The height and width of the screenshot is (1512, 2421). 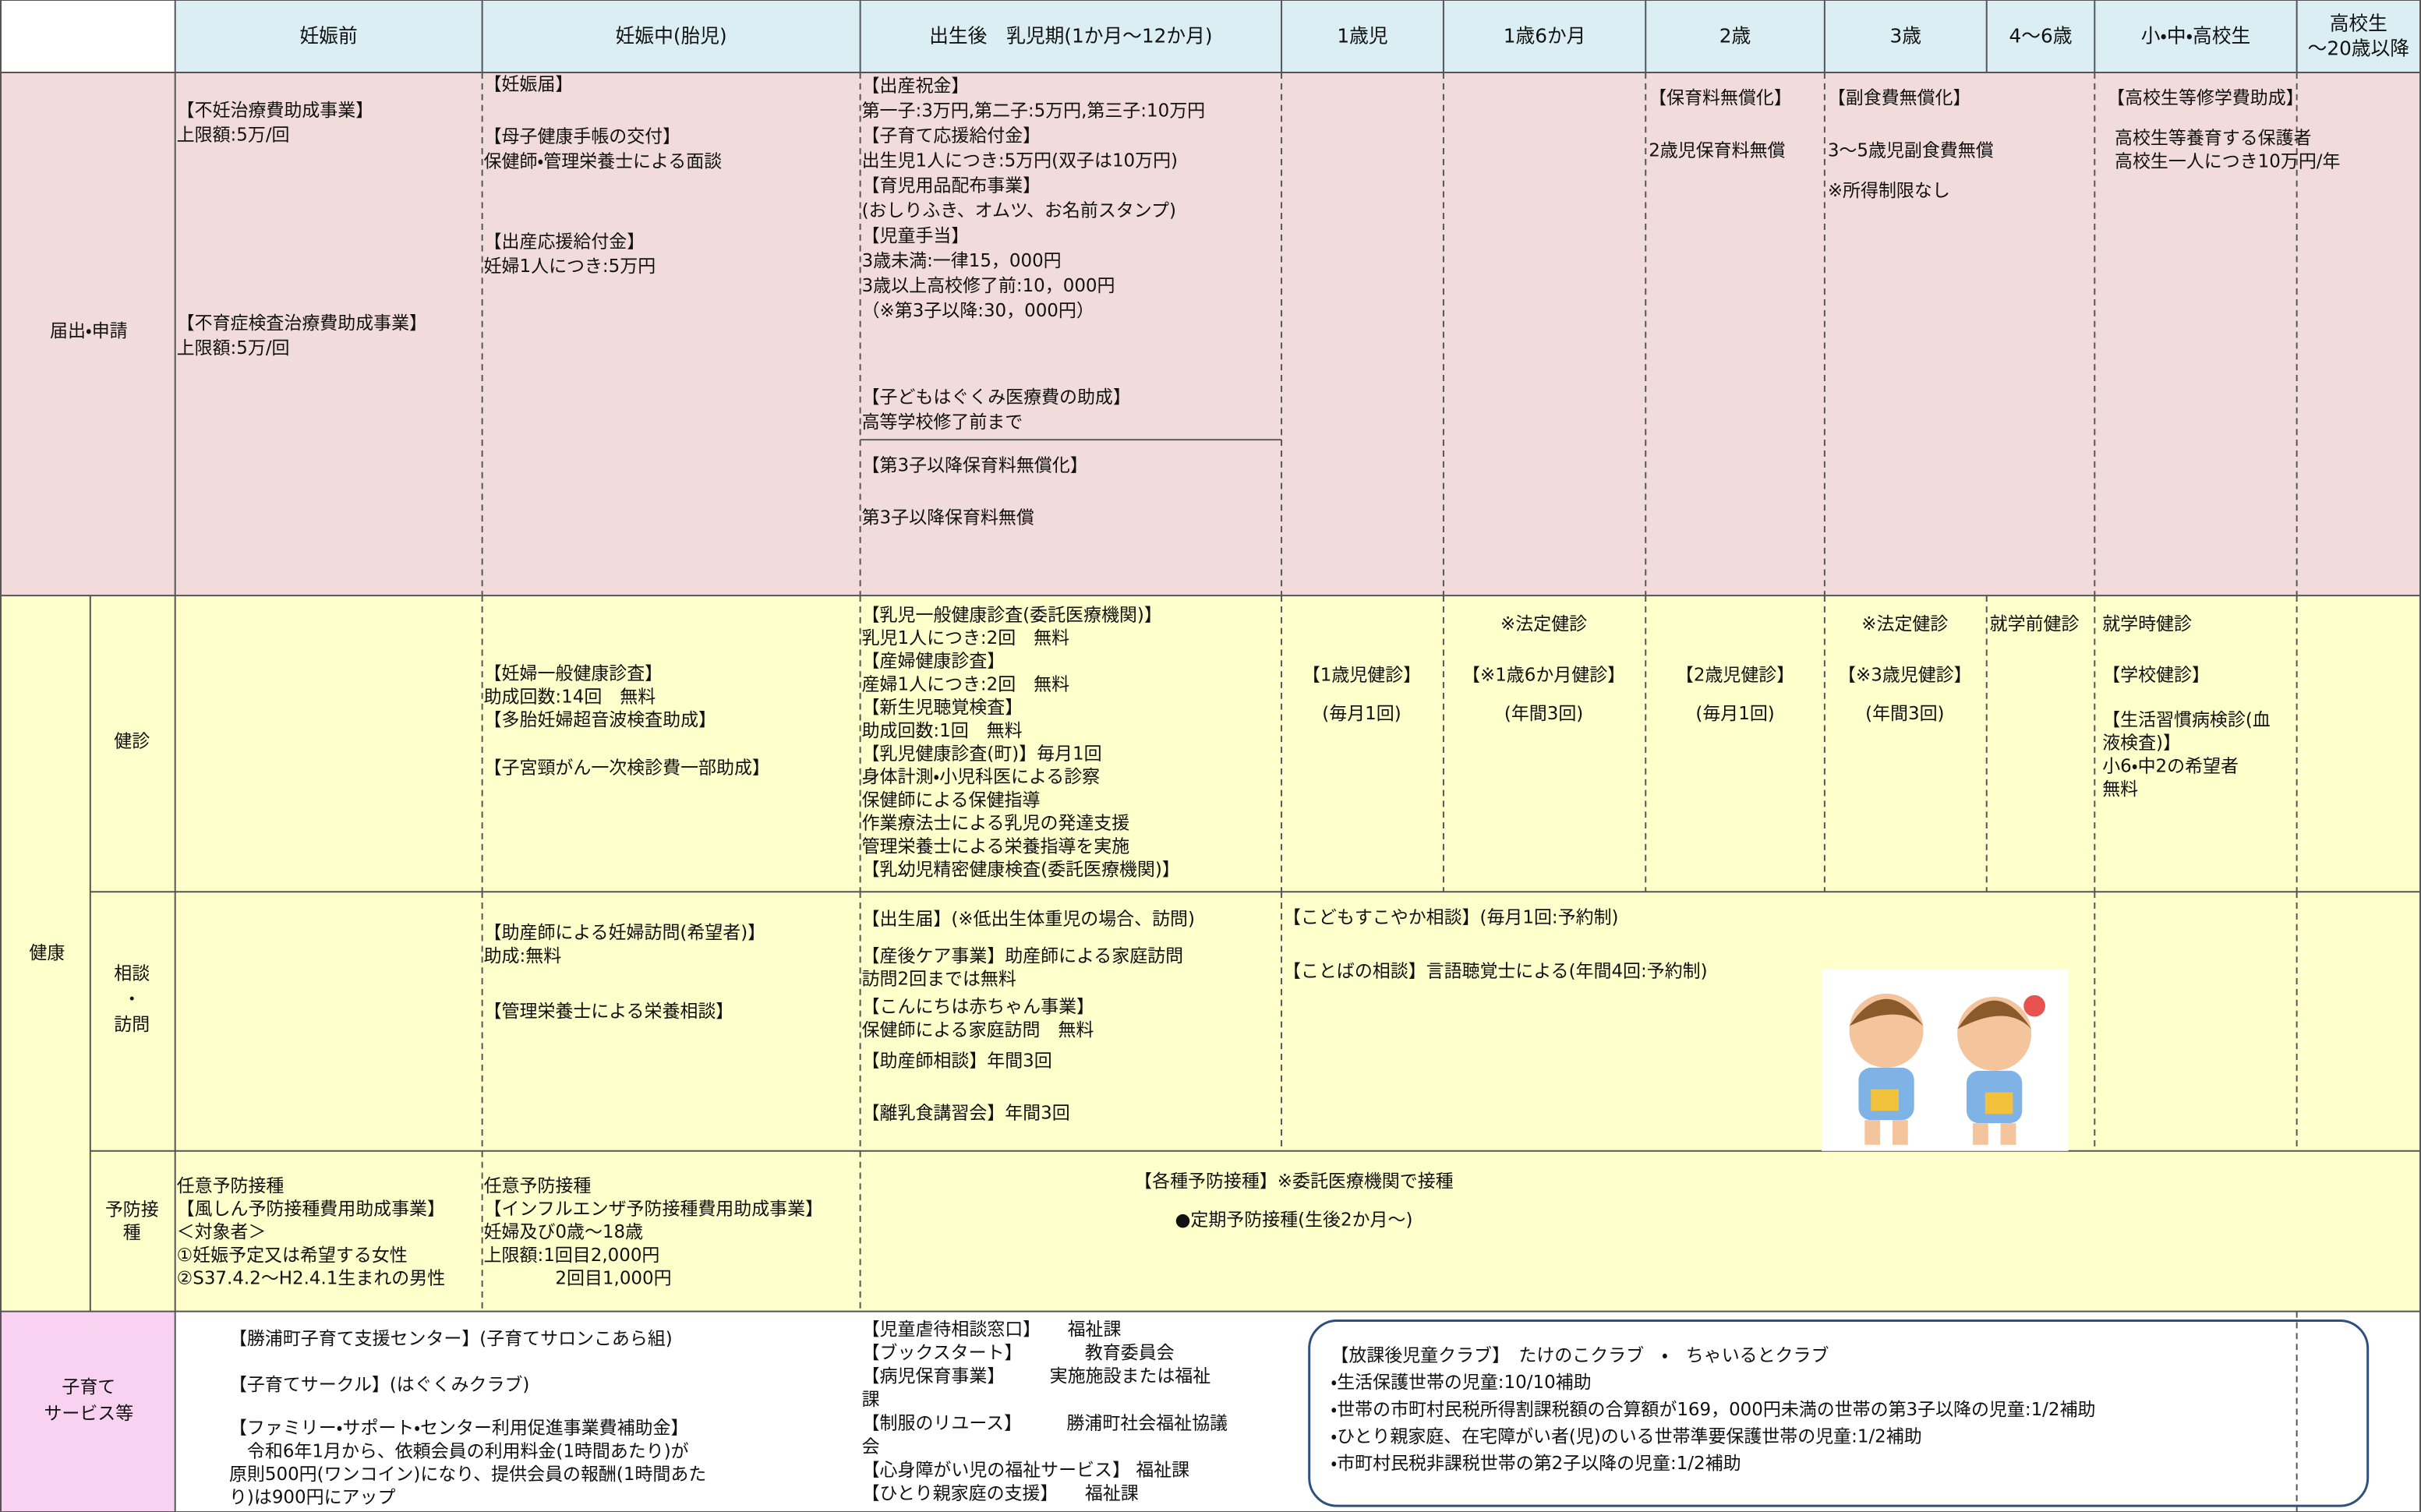 What do you see at coordinates (582, 137) in the screenshot?
I see `cell-text: 【母子健康手帳の交付】` at bounding box center [582, 137].